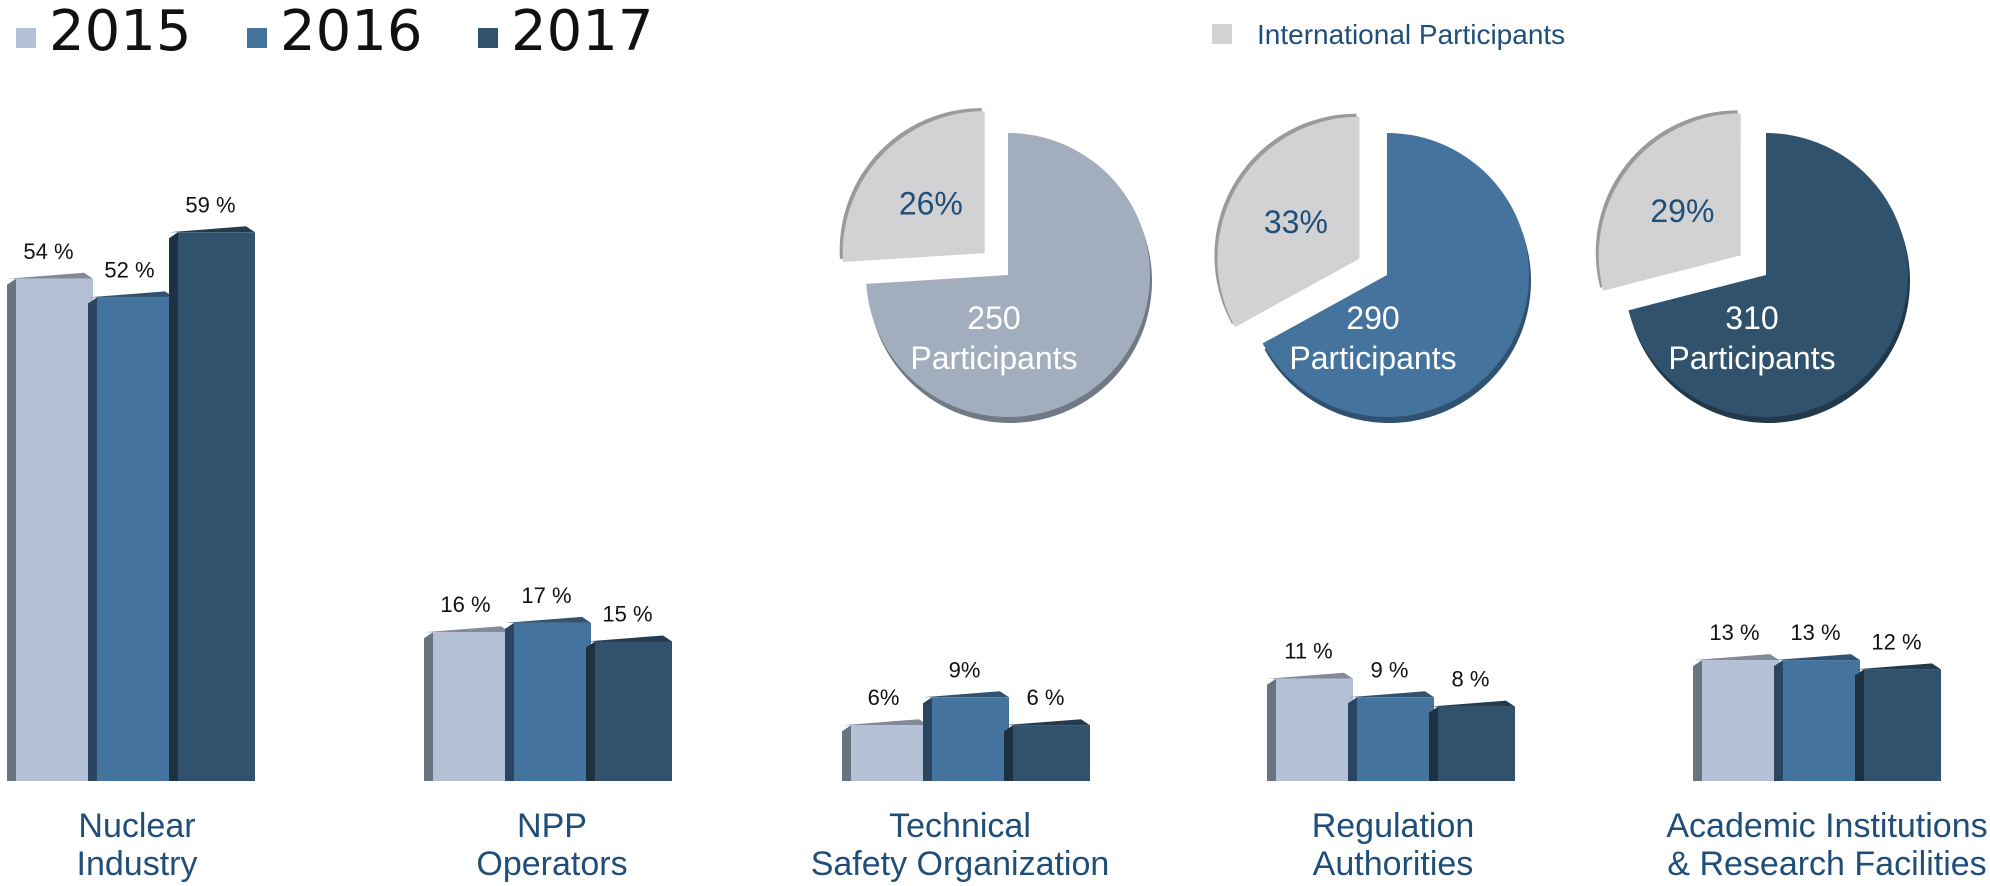 This screenshot has width=1990, height=886. I want to click on bar-value-label: 6%, so click(884, 697).